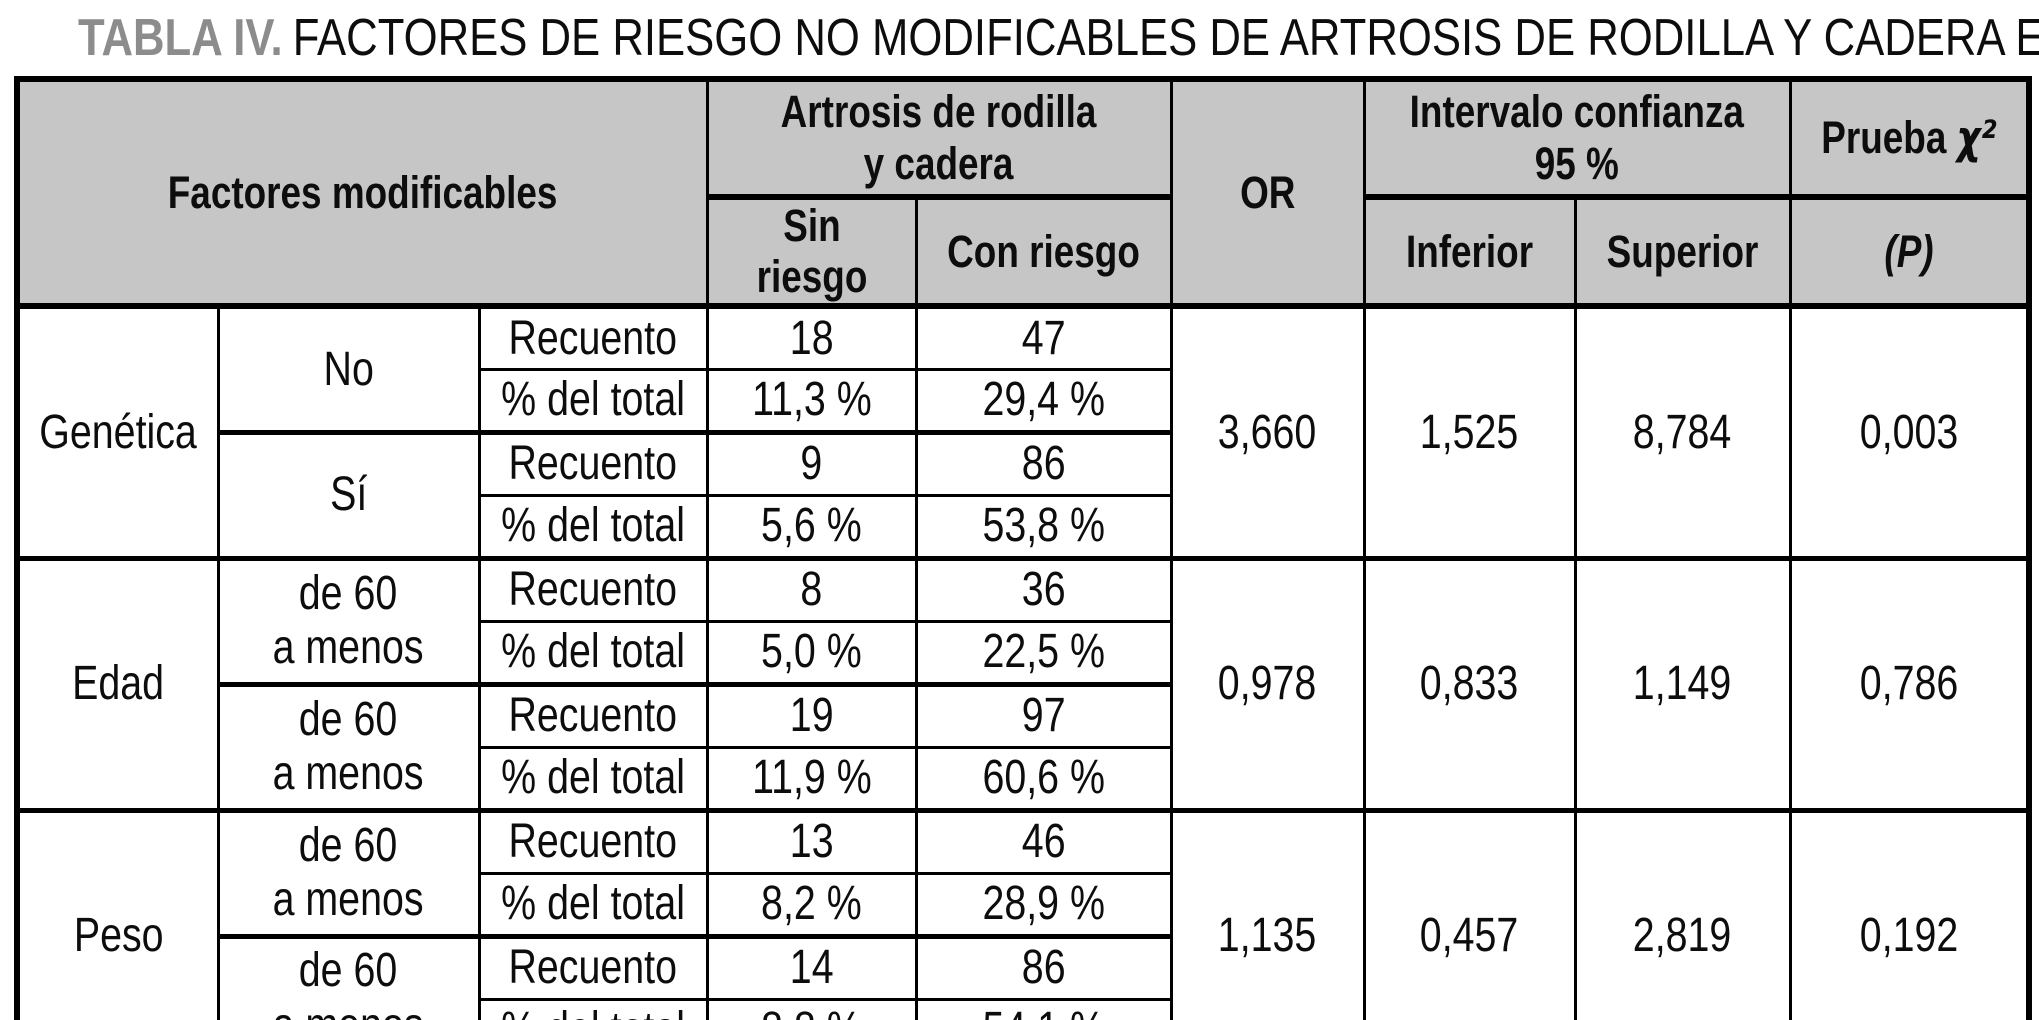  What do you see at coordinates (1043, 779) in the screenshot?
I see `value-cell-con-riesgo: 60,6 %` at bounding box center [1043, 779].